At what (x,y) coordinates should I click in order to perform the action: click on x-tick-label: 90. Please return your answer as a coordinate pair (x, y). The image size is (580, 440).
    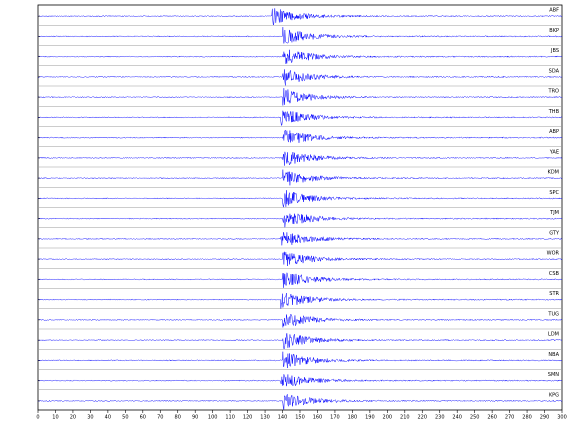
    Looking at the image, I should click on (195, 418).